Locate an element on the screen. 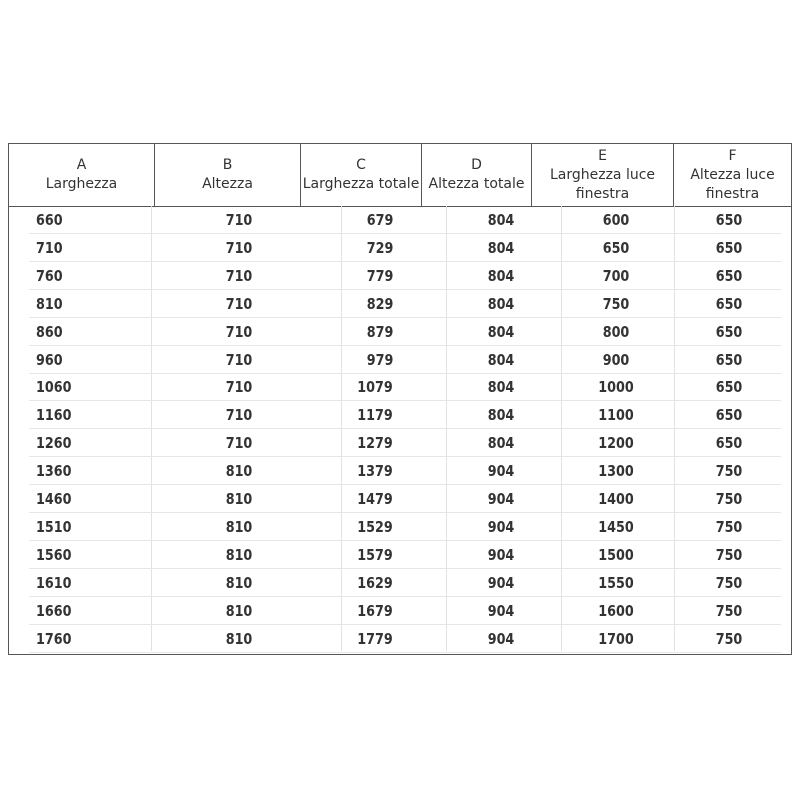  column-letter: C is located at coordinates (361, 165).